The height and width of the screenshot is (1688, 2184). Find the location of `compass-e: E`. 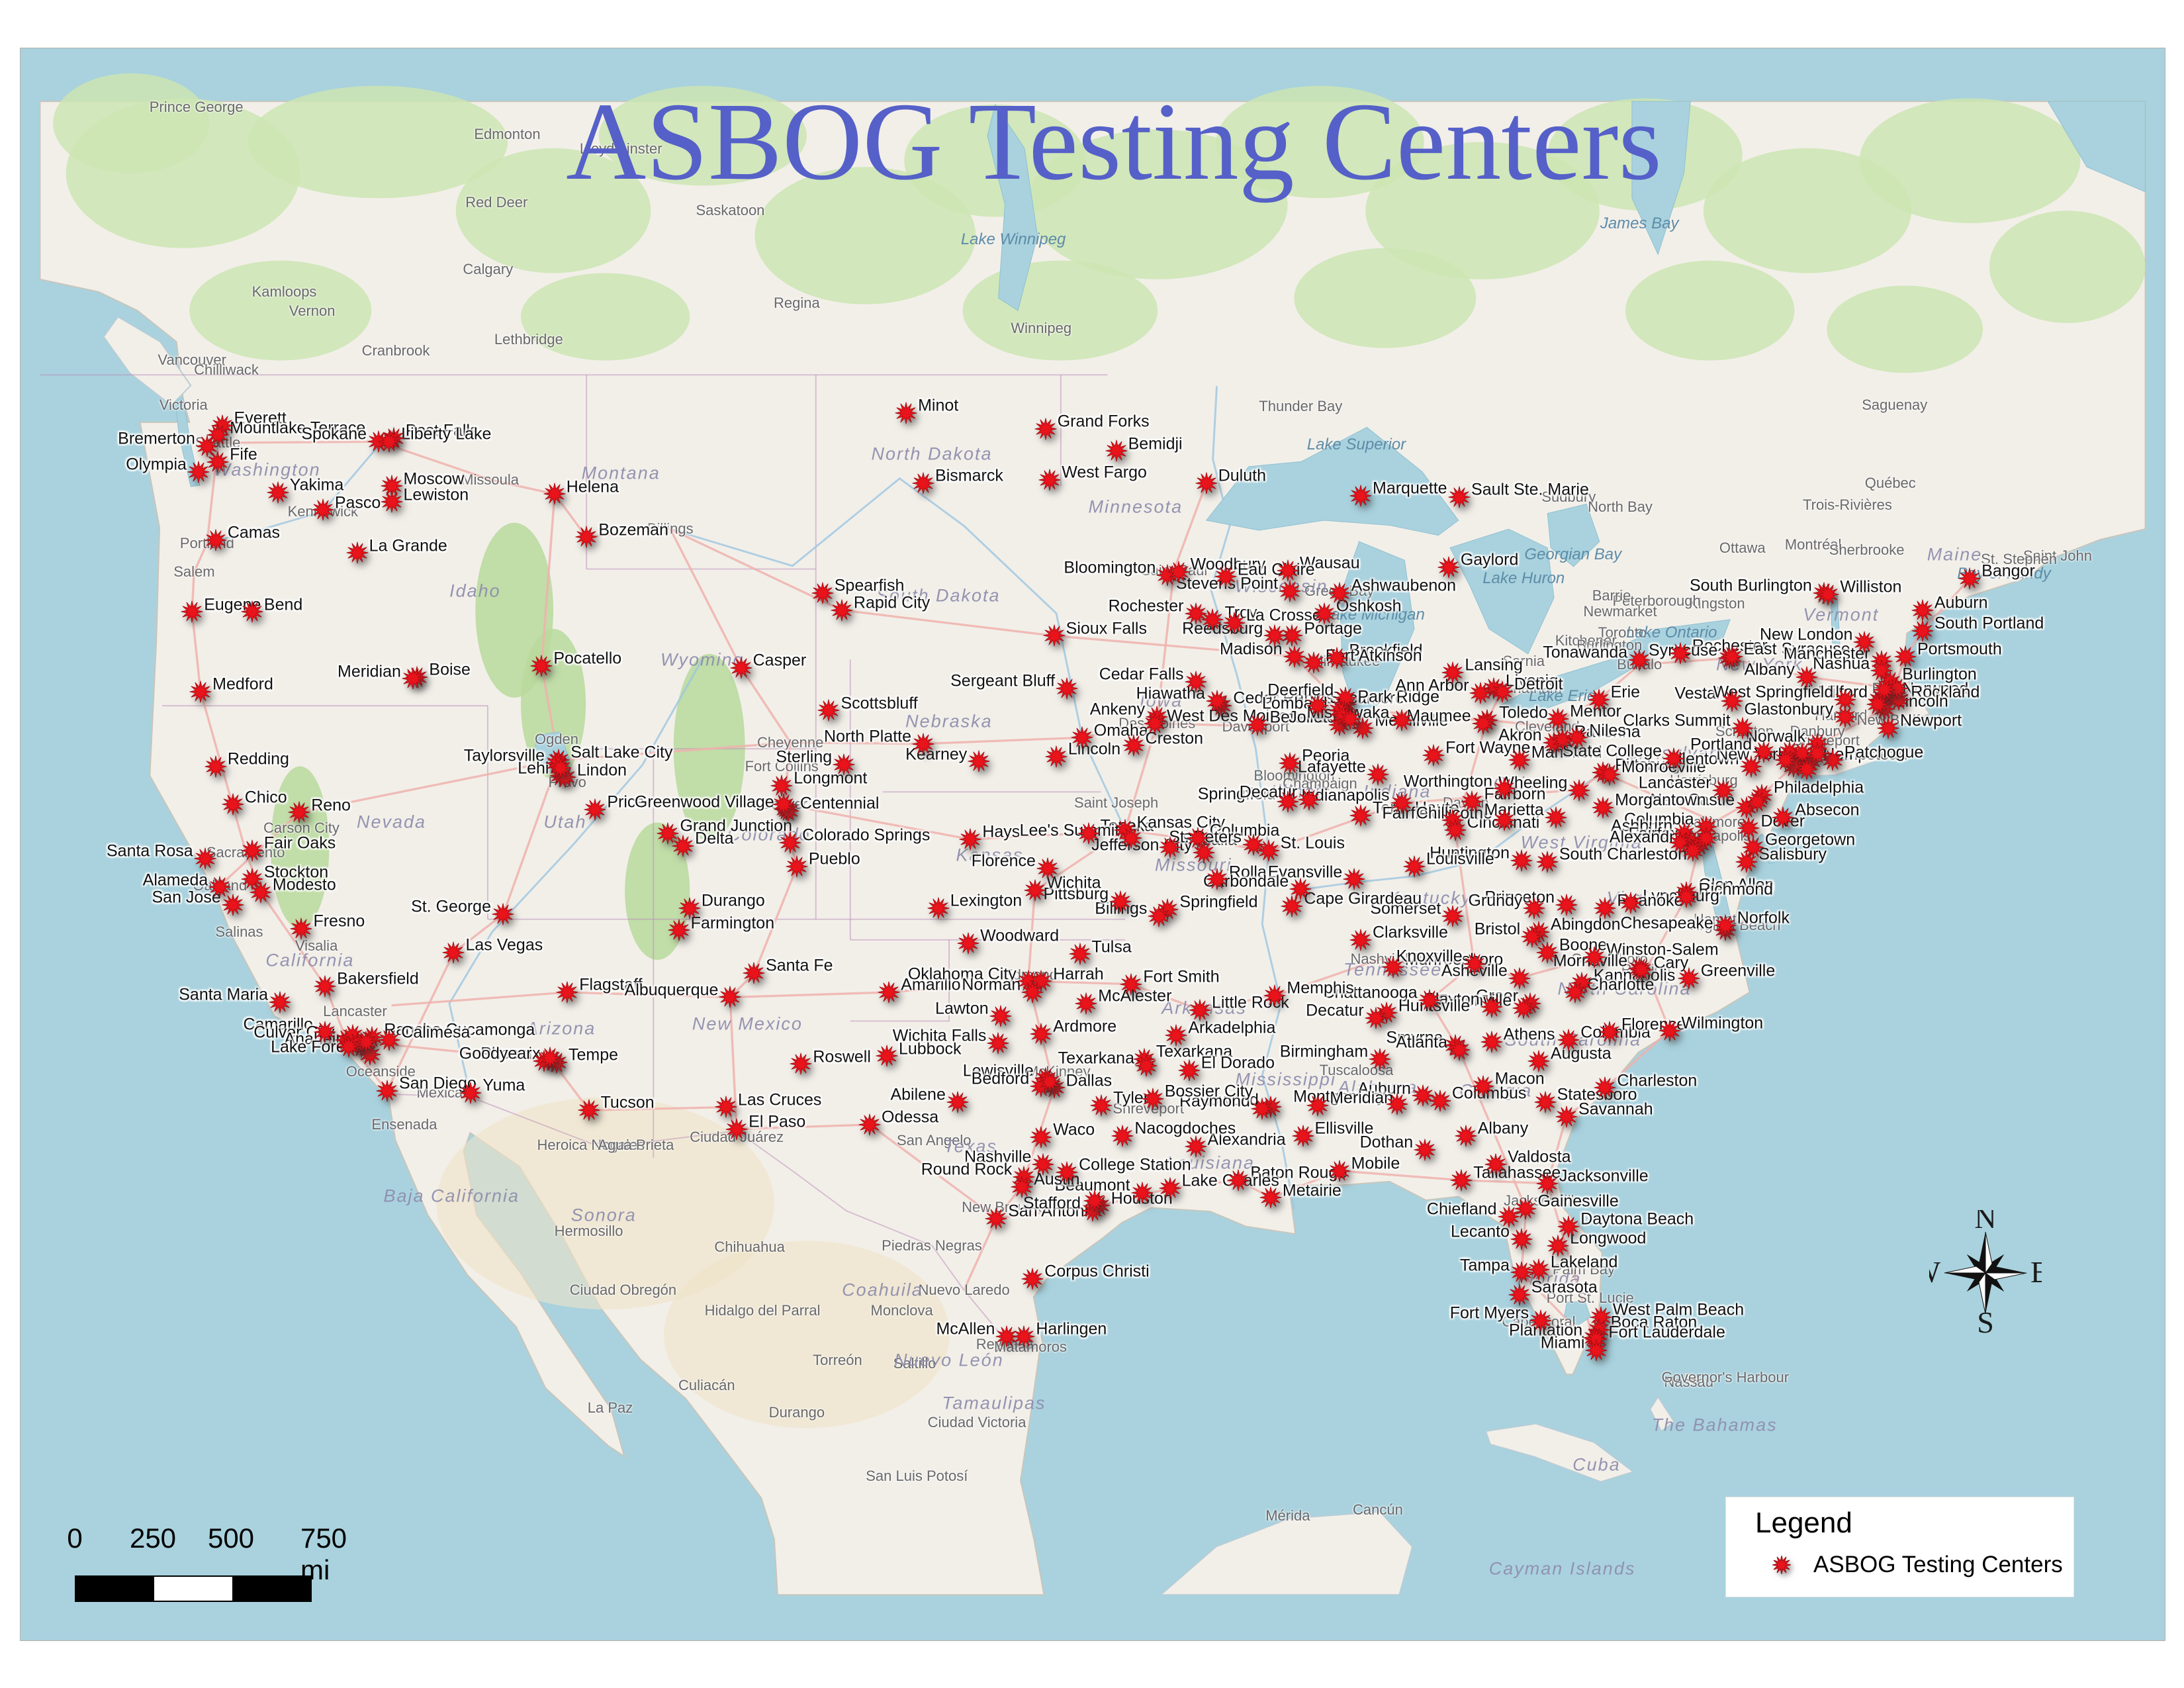

compass-e: E is located at coordinates (2036, 1272).